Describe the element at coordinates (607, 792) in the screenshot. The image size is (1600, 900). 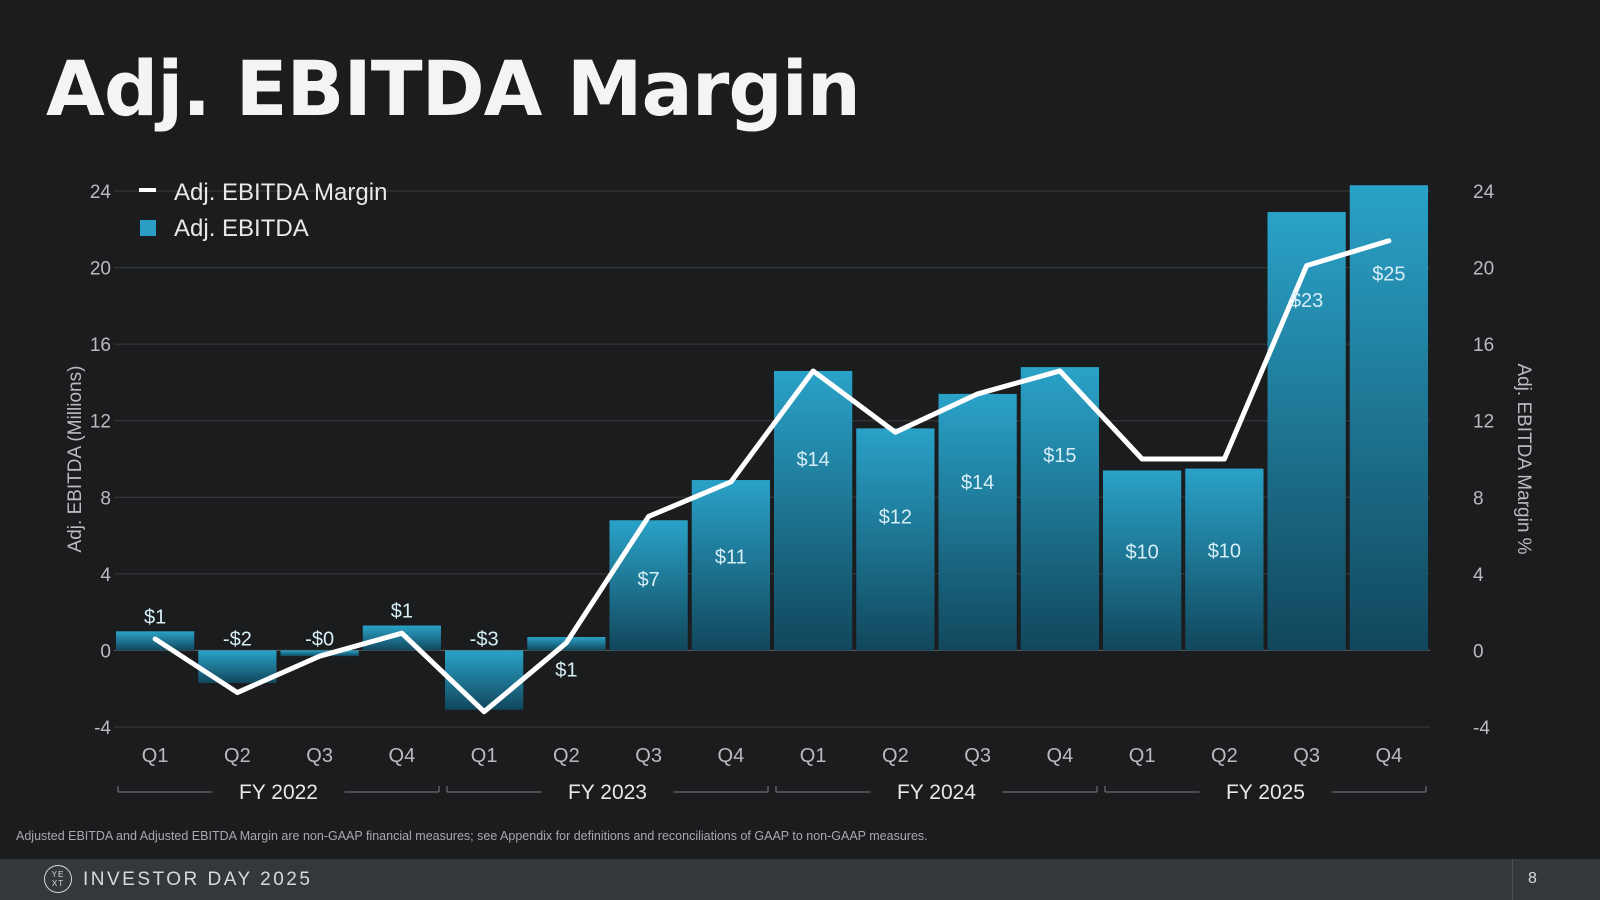
I see `group-label: FY 2023` at that location.